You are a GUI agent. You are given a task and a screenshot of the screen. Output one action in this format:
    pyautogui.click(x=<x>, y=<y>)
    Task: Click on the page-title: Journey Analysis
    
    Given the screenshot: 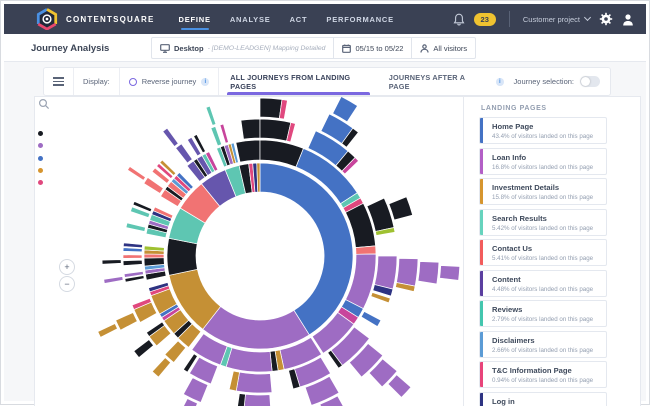 What is the action you would take?
    pyautogui.click(x=70, y=48)
    